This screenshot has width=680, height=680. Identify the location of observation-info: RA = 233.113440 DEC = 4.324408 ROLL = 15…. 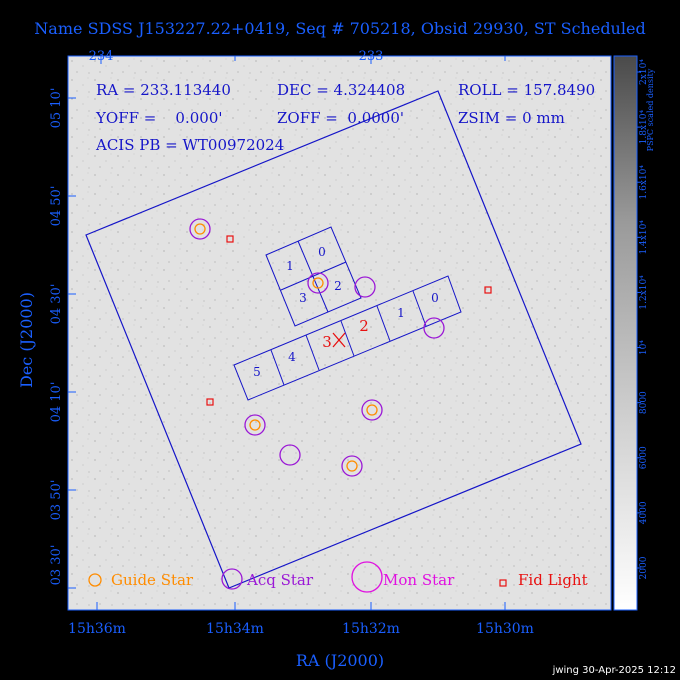
(345, 117).